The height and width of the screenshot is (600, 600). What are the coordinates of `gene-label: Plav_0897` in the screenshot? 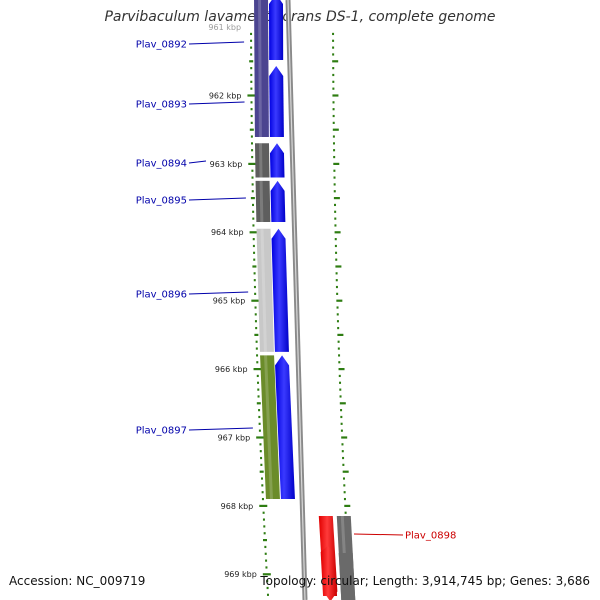 It's located at (161, 431).